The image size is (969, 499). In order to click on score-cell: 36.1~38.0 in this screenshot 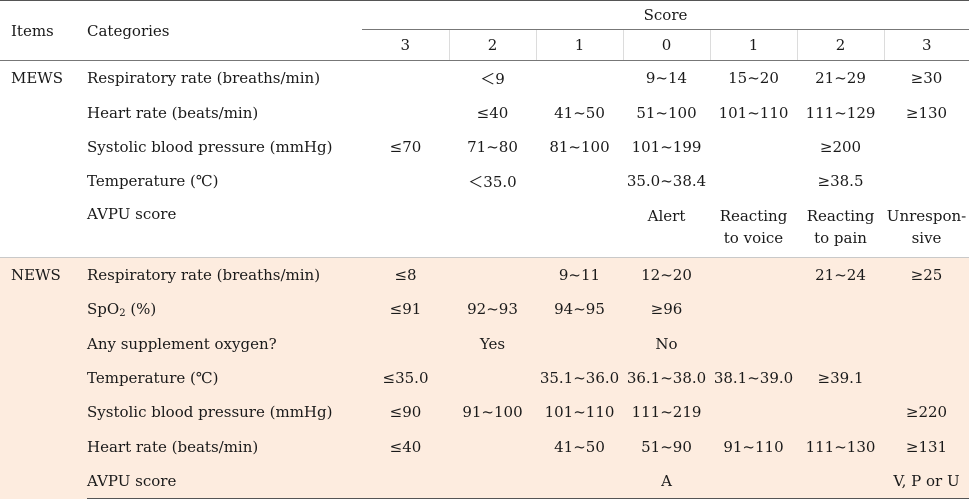, I will do `click(666, 378)`.